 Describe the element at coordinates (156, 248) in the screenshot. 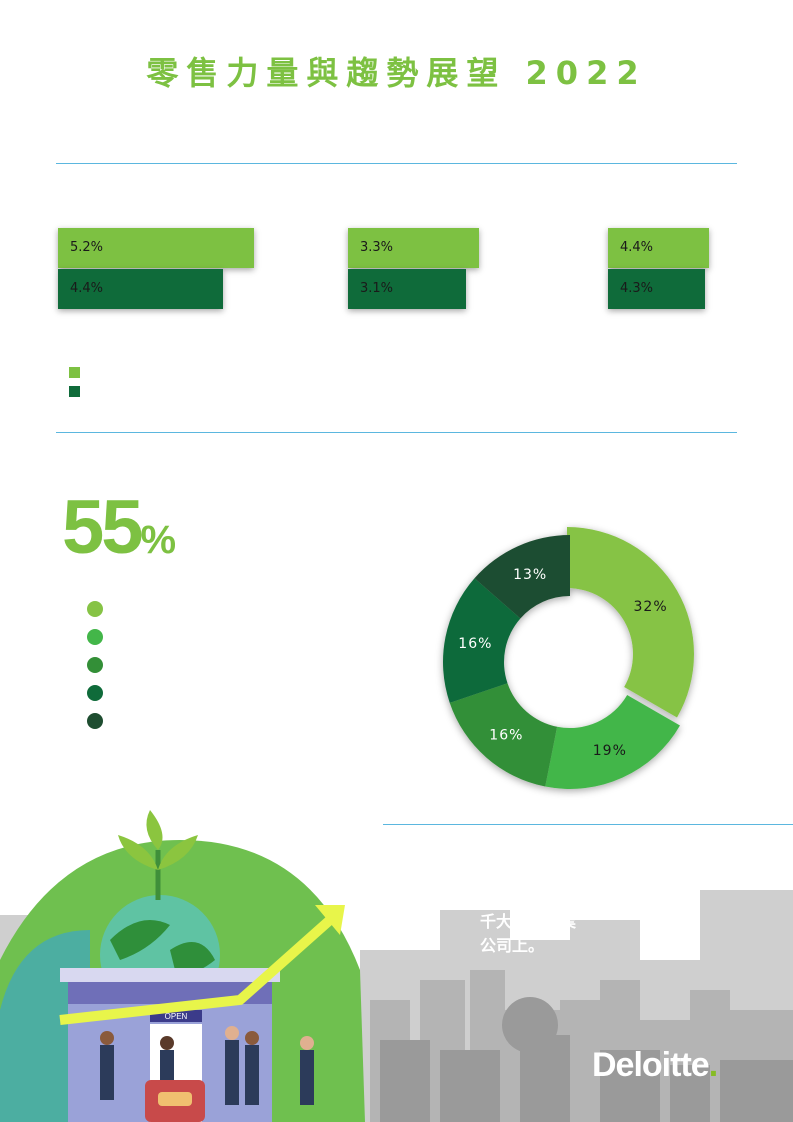

I see `growth-bar-light-1: 5.2%` at that location.